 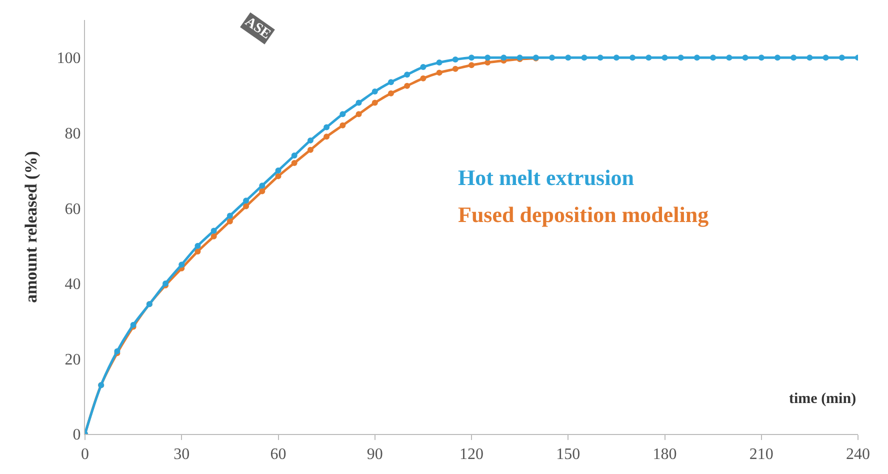 What do you see at coordinates (278, 455) in the screenshot?
I see `x-tick-label: 60` at bounding box center [278, 455].